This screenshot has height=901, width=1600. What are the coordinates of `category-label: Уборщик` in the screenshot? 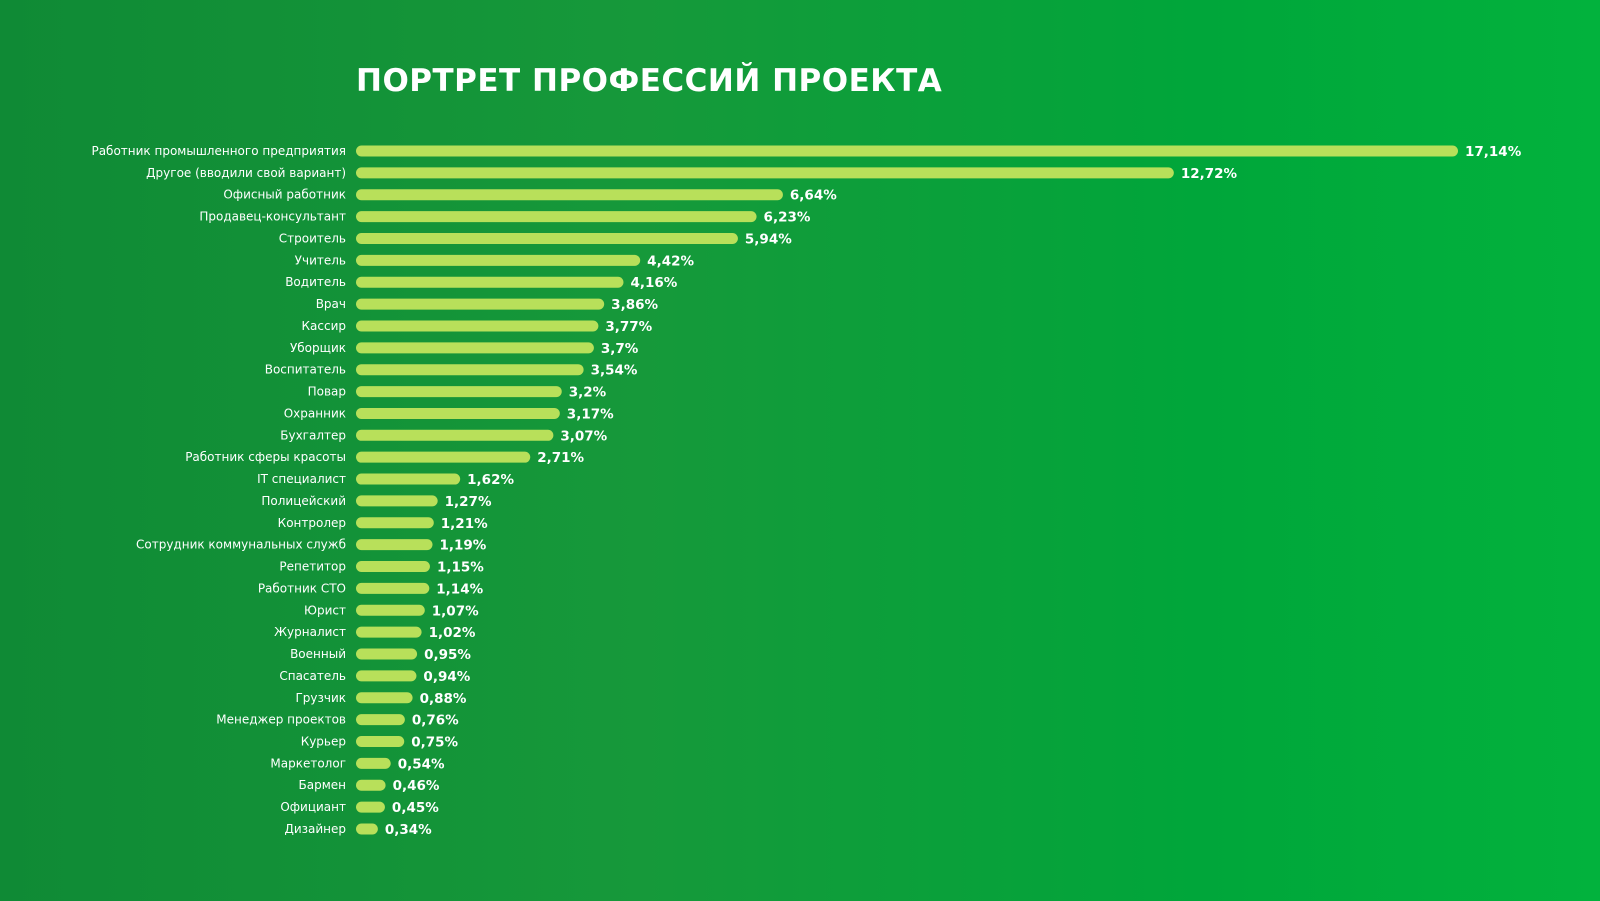 It's located at (318, 348).